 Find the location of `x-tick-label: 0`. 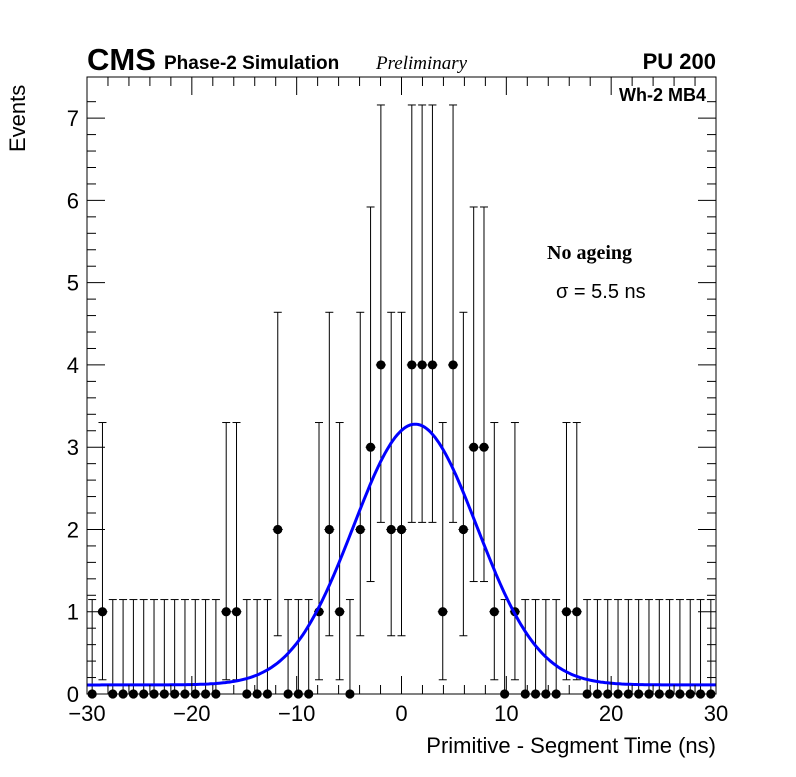

x-tick-label: 0 is located at coordinates (401, 713).